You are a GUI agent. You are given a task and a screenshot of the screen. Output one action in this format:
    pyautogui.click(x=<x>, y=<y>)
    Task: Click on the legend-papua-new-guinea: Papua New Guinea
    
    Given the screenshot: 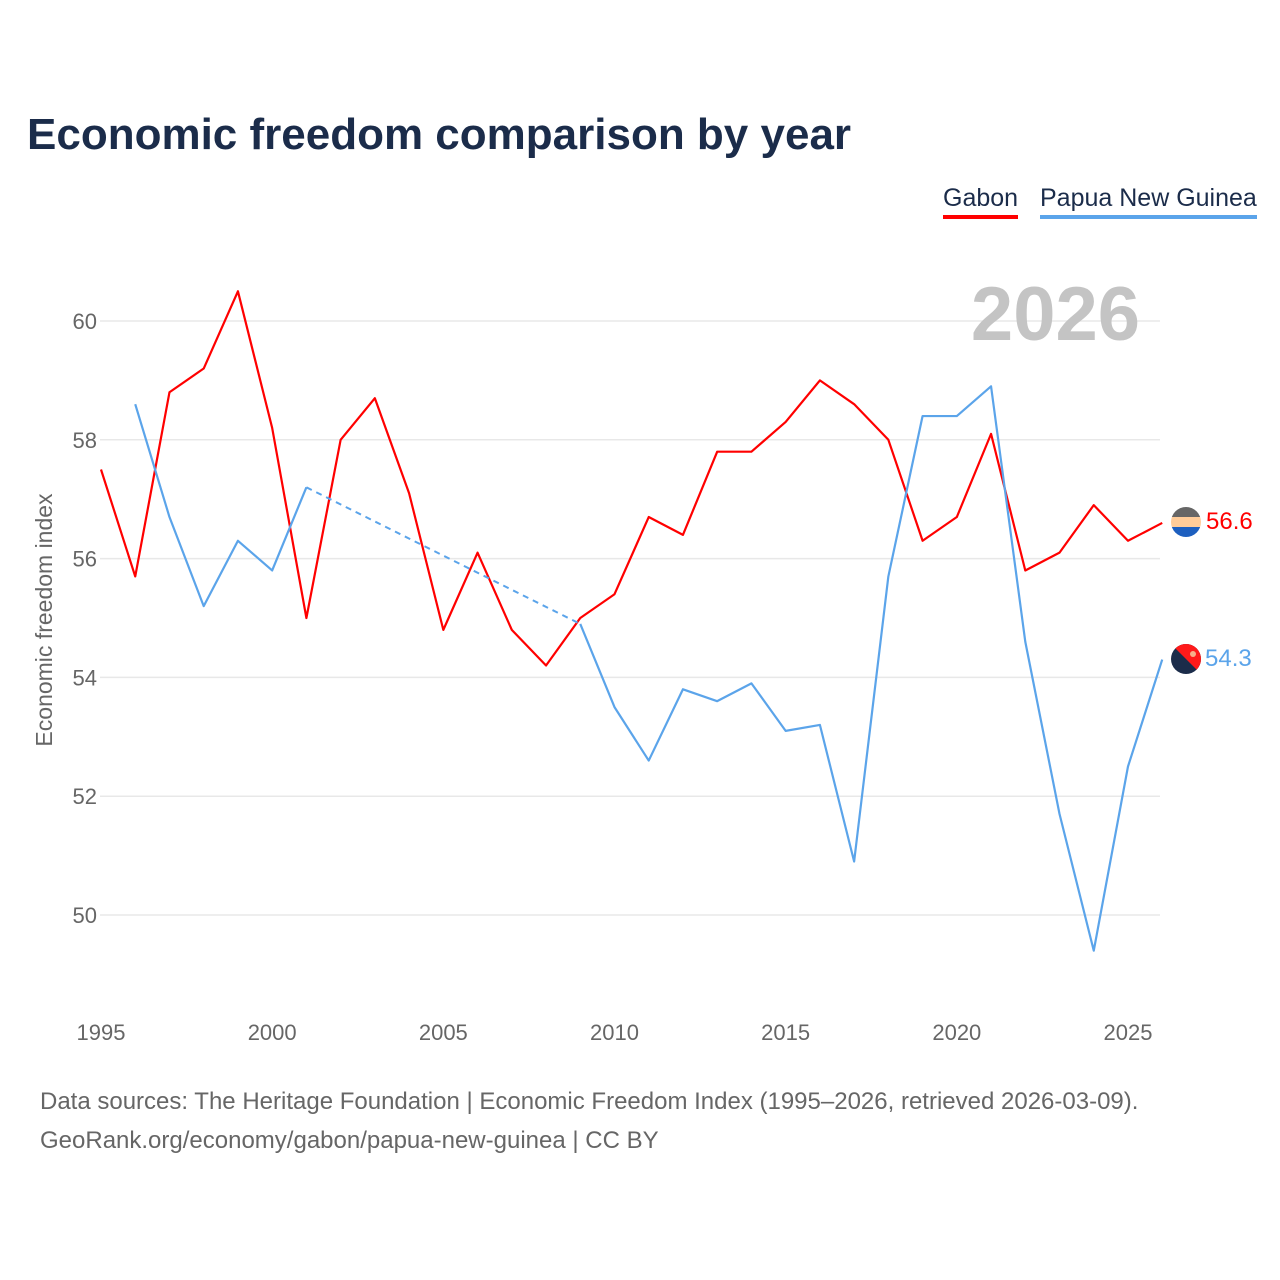 What is the action you would take?
    pyautogui.click(x=1148, y=201)
    